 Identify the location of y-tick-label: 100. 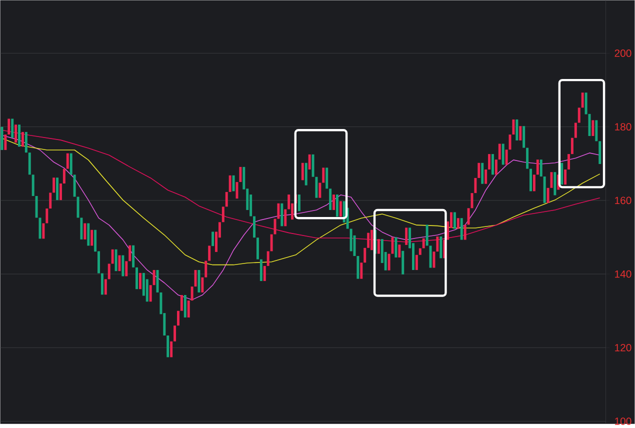
(623, 421).